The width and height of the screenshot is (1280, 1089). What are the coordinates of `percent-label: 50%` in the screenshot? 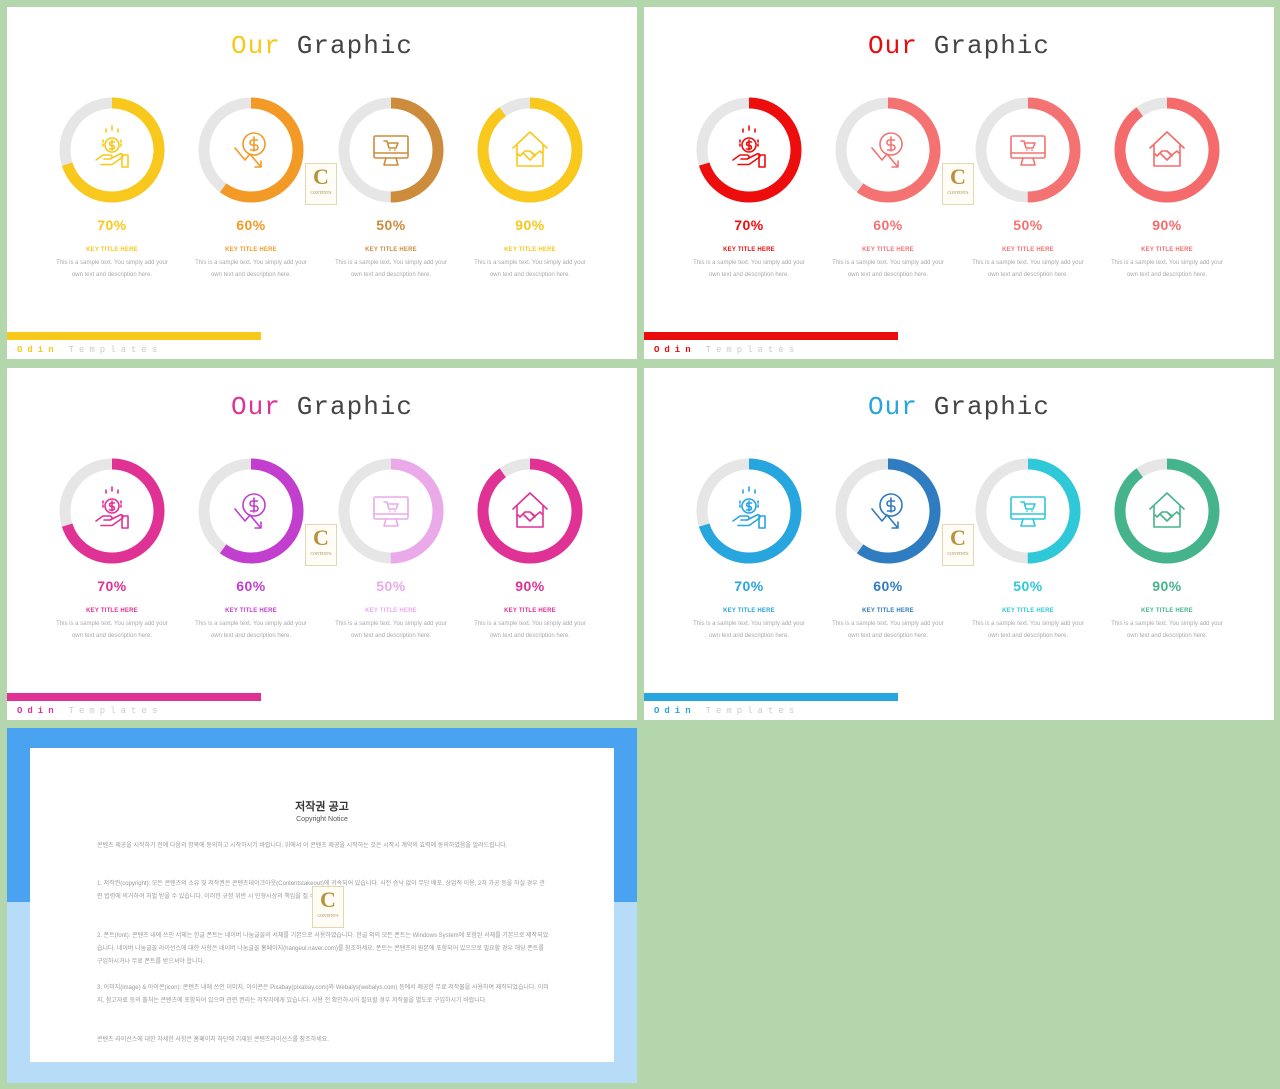 It's located at (1028, 225).